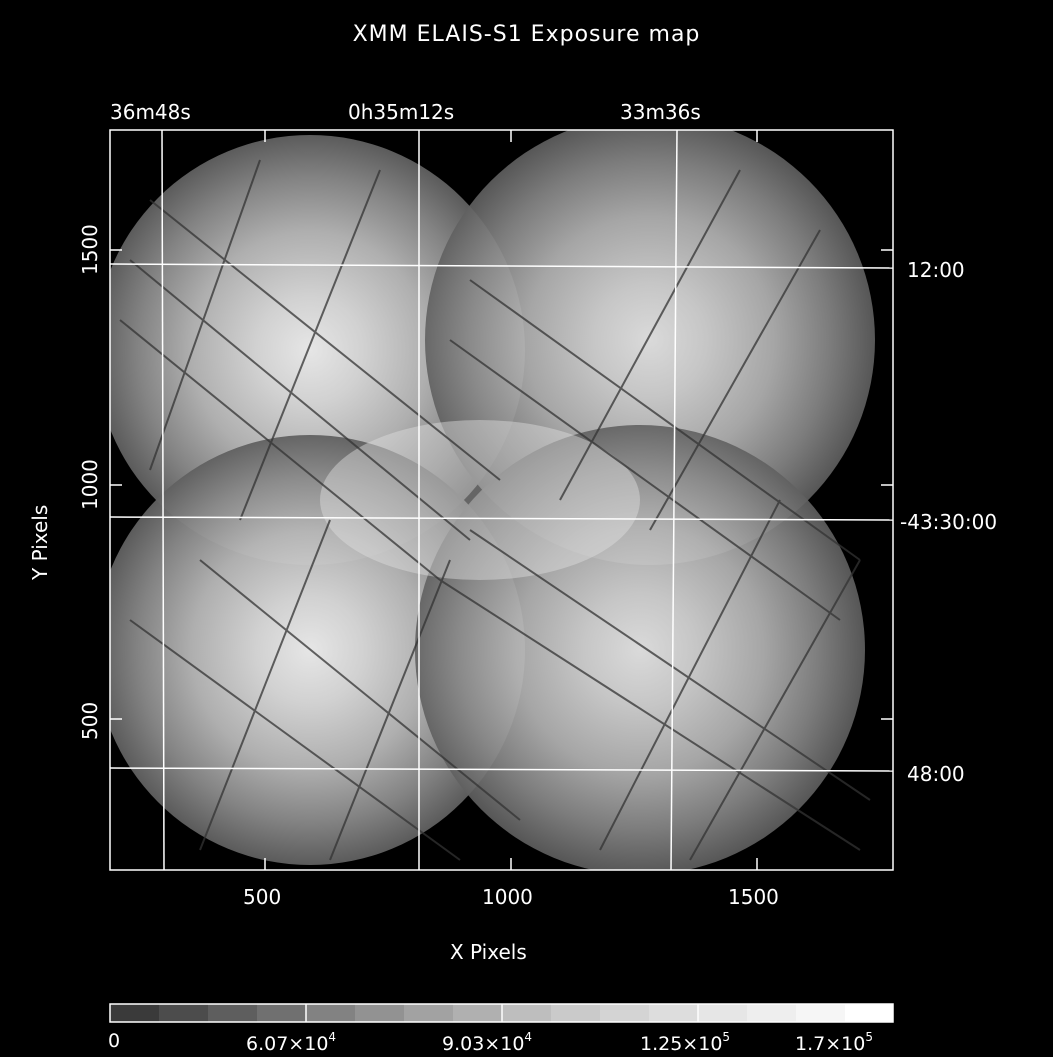  Describe the element at coordinates (936, 270) in the screenshot. I see `right-axis-label-1: 12:00` at that location.